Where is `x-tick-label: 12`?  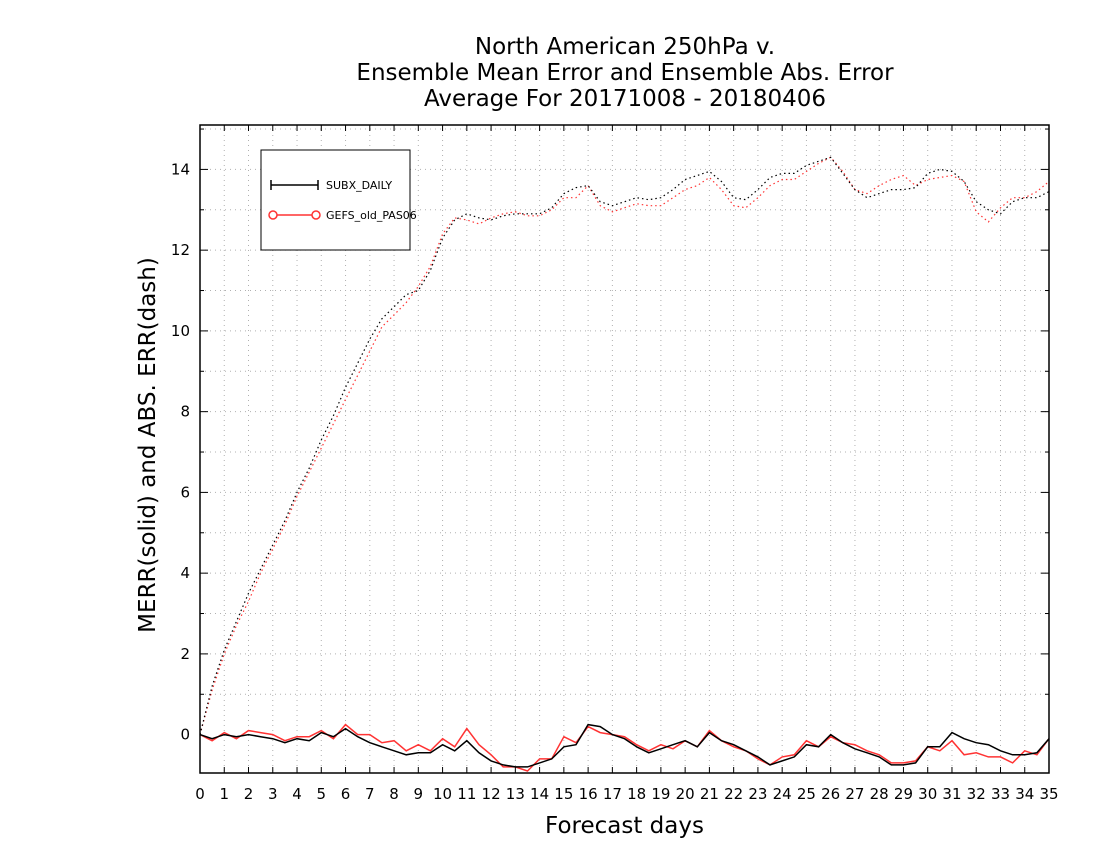
x-tick-label: 12 is located at coordinates (491, 794).